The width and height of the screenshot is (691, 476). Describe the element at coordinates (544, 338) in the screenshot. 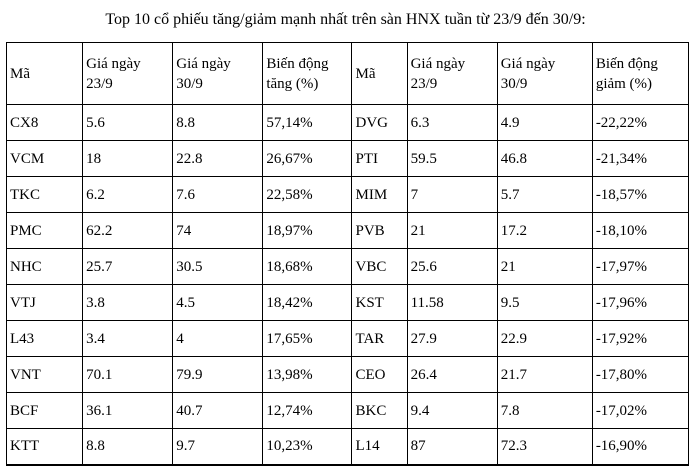

I see `value-cell: 22.9` at that location.